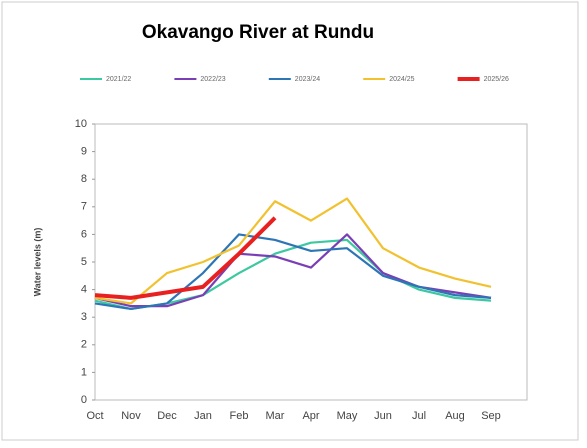 Image resolution: width=587 pixels, height=448 pixels. Describe the element at coordinates (84, 345) in the screenshot. I see `y-tick-label: 2` at that location.